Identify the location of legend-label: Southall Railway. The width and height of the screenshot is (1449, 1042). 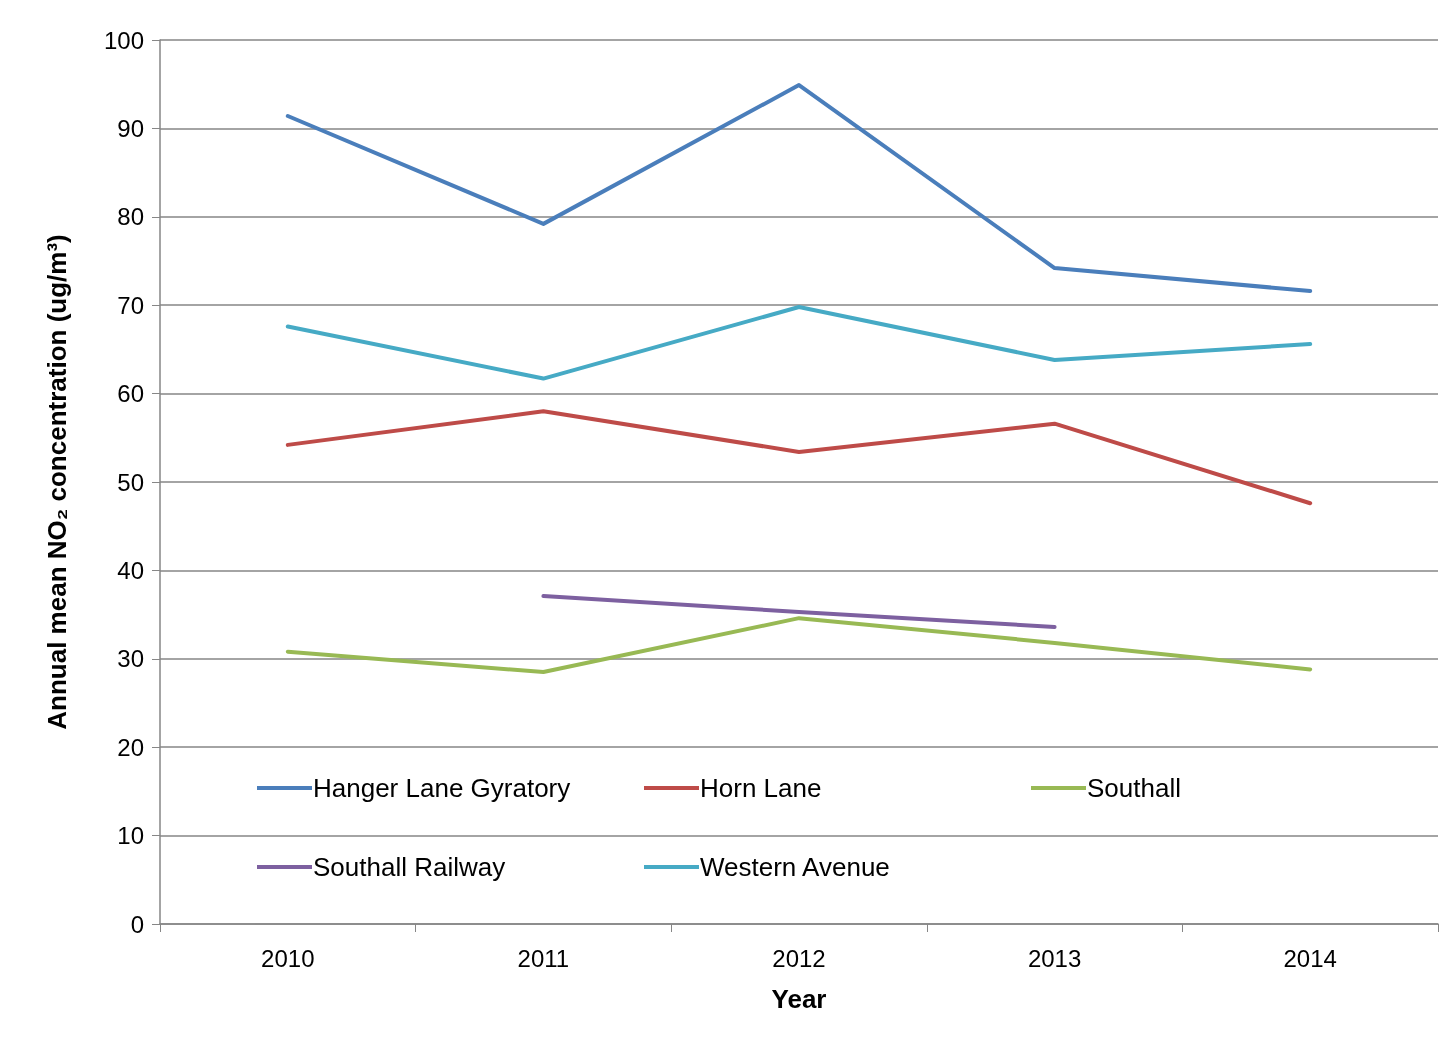
(409, 867).